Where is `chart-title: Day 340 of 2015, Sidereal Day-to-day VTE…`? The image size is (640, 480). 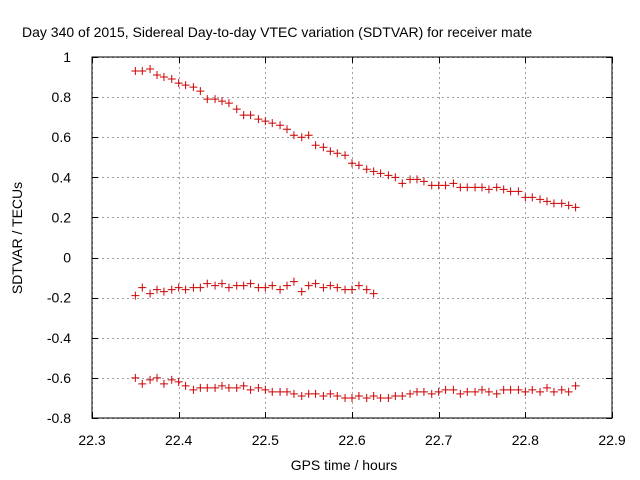 chart-title: Day 340 of 2015, Sidereal Day-to-day VTE… is located at coordinates (277, 32).